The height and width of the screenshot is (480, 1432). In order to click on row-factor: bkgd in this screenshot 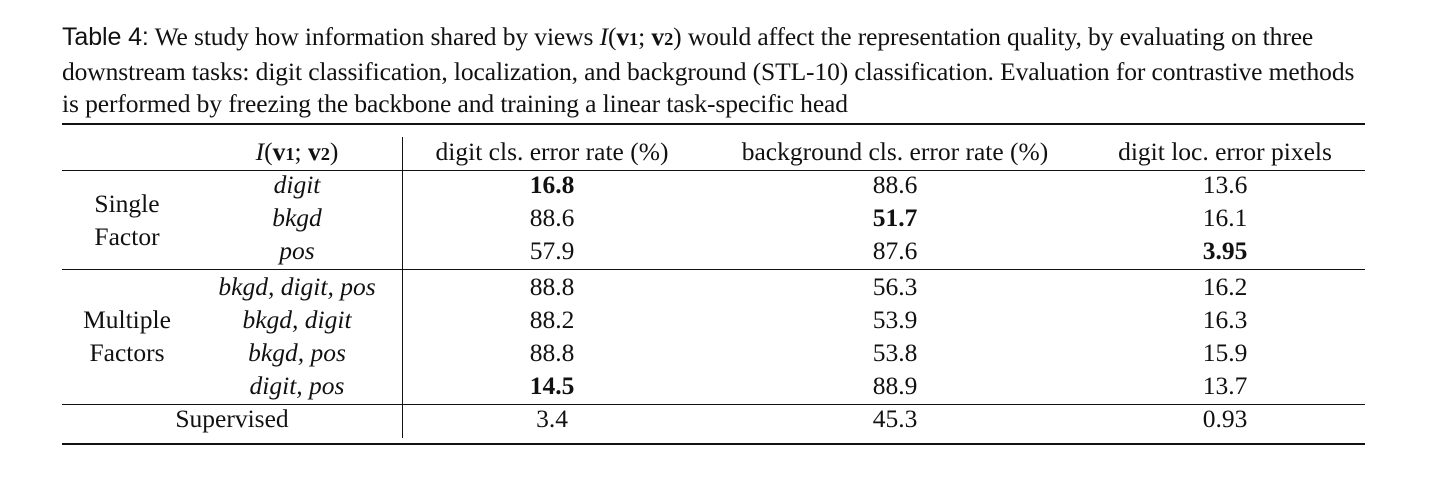, I will do `click(297, 217)`.